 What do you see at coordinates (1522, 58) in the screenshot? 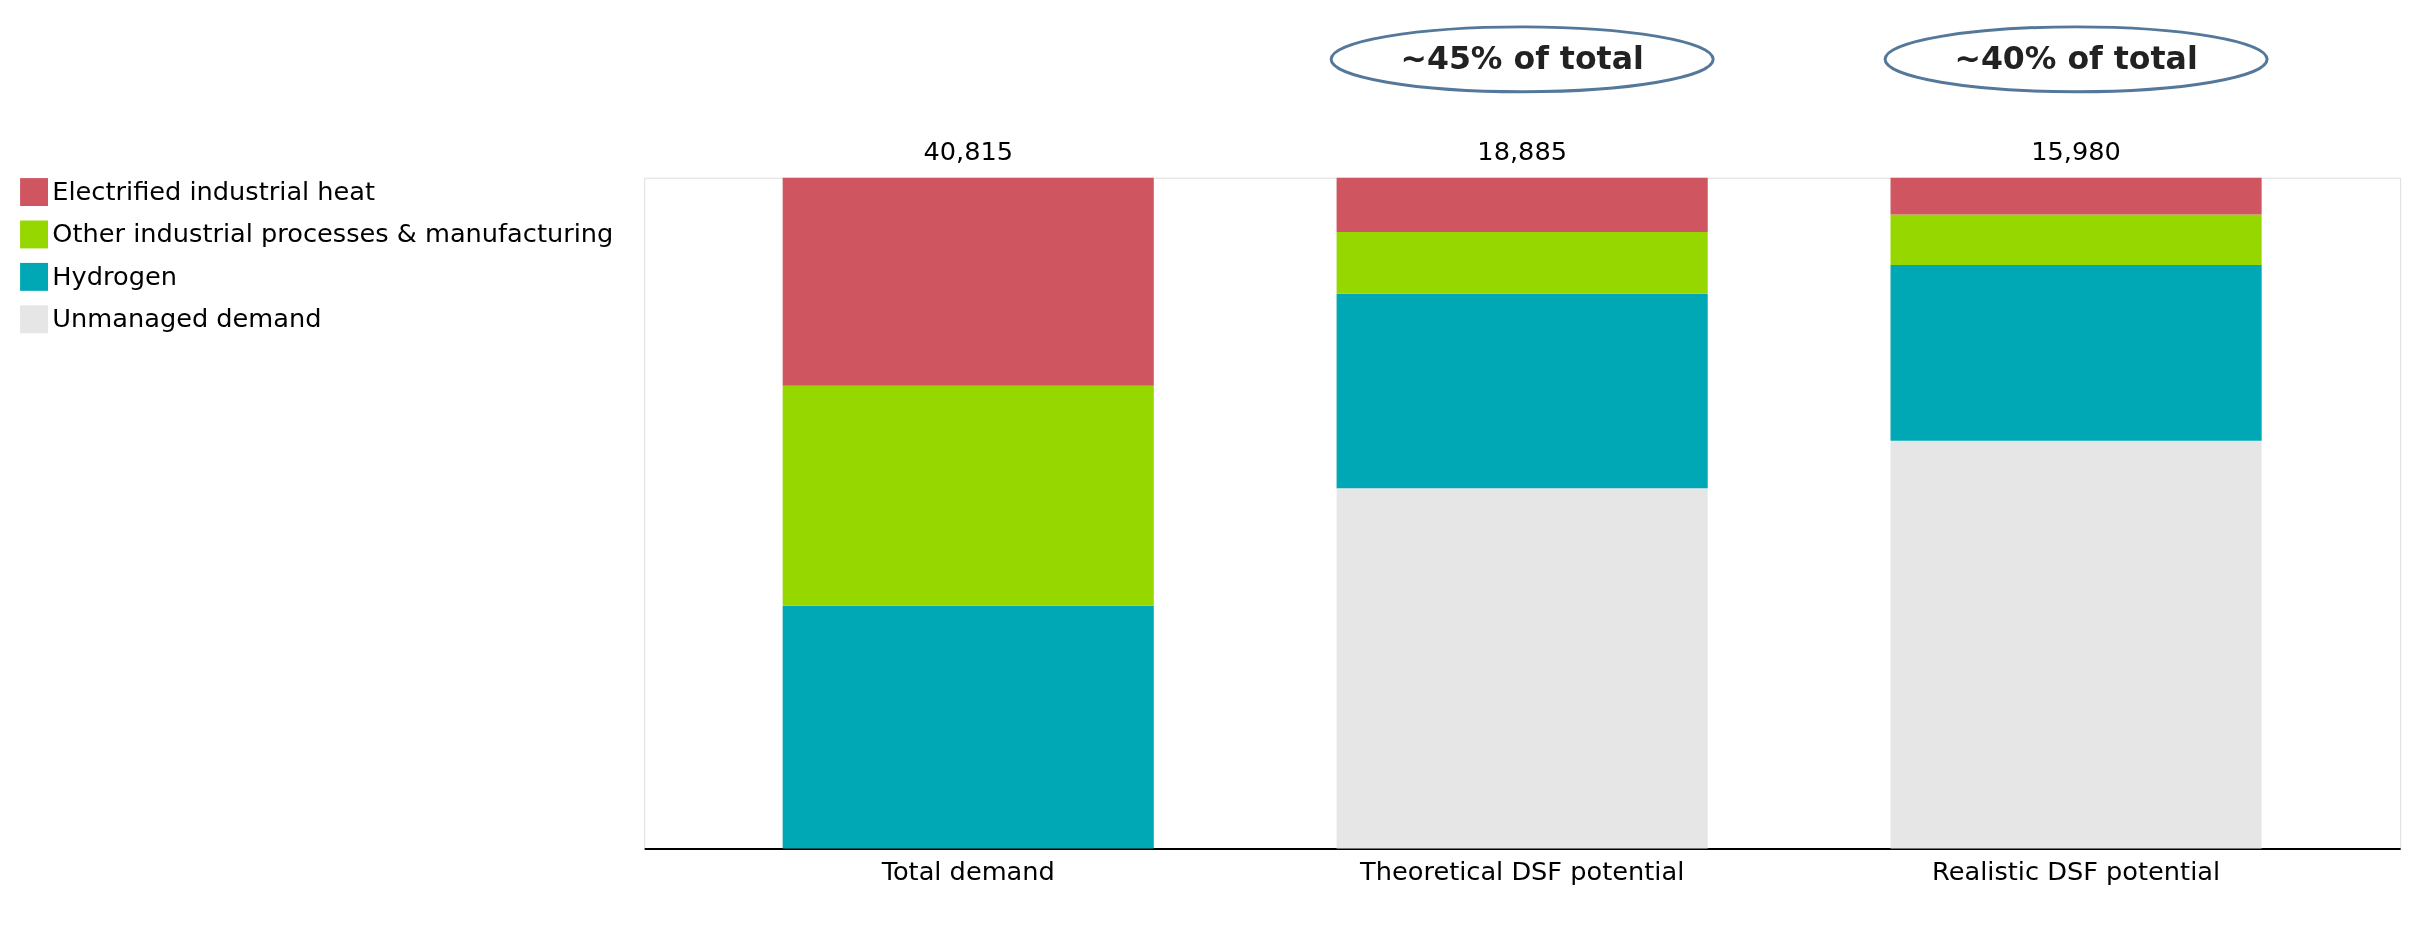
I see `text: ~45% of total` at bounding box center [1522, 58].